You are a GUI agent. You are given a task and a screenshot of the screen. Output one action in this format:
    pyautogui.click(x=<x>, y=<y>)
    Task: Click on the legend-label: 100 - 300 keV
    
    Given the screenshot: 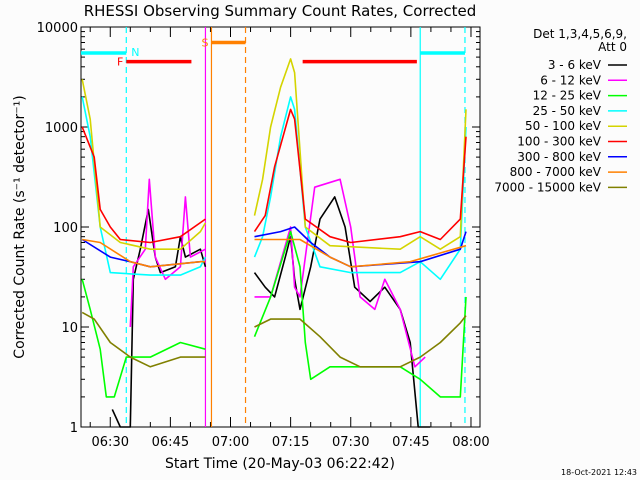 What is the action you would take?
    pyautogui.click(x=559, y=142)
    